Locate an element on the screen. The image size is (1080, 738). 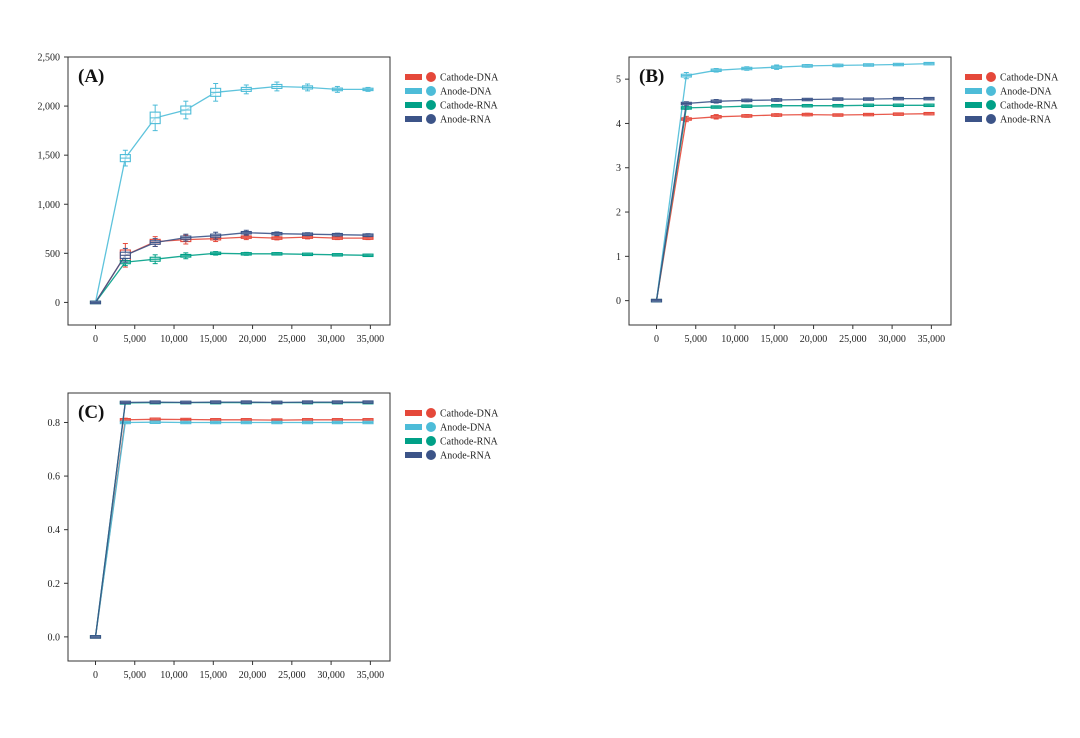
plot-frame is located at coordinates (790, 191).